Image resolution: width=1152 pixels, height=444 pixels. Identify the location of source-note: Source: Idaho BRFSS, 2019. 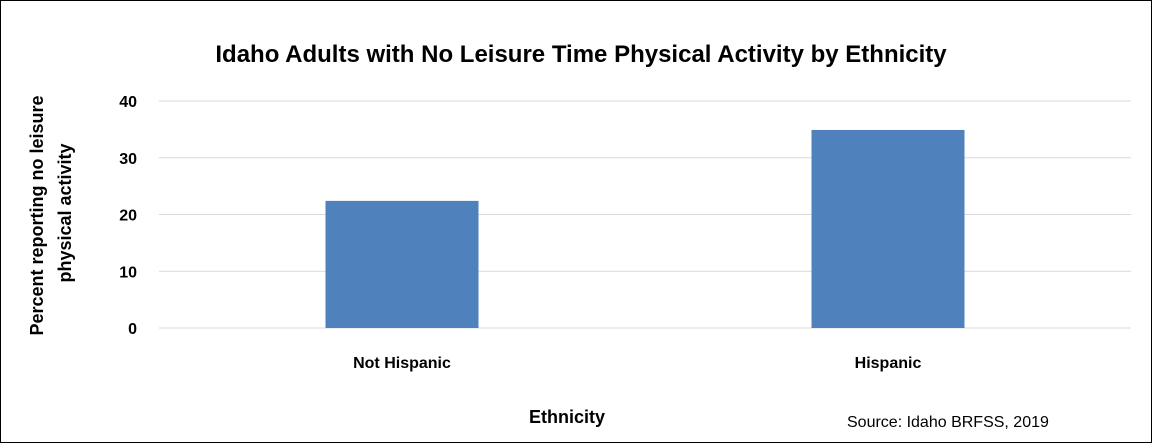
(948, 422).